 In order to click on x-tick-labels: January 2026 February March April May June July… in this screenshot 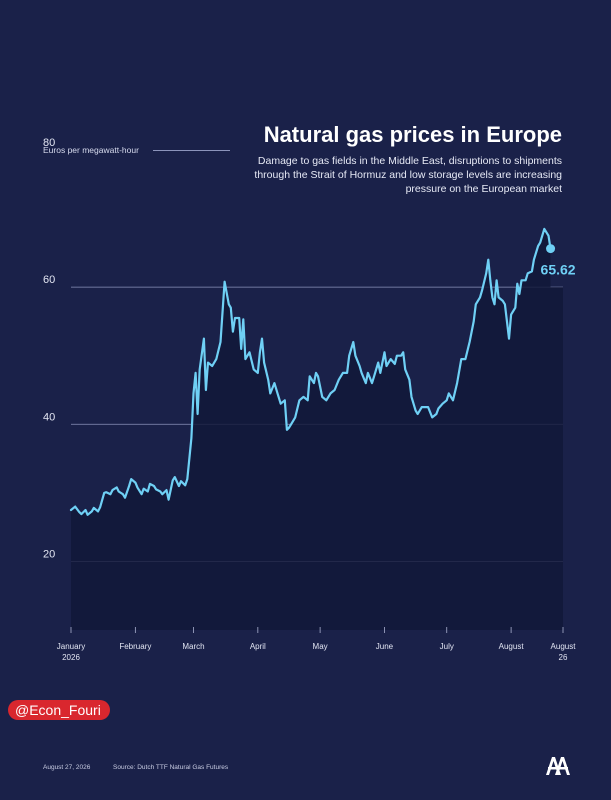, I will do `click(316, 644)`.